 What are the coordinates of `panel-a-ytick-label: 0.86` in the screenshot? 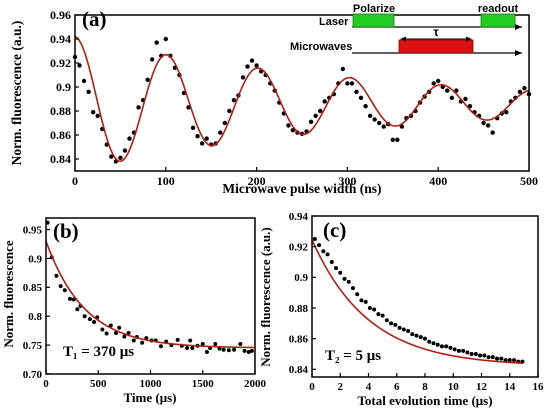 It's located at (60, 135).